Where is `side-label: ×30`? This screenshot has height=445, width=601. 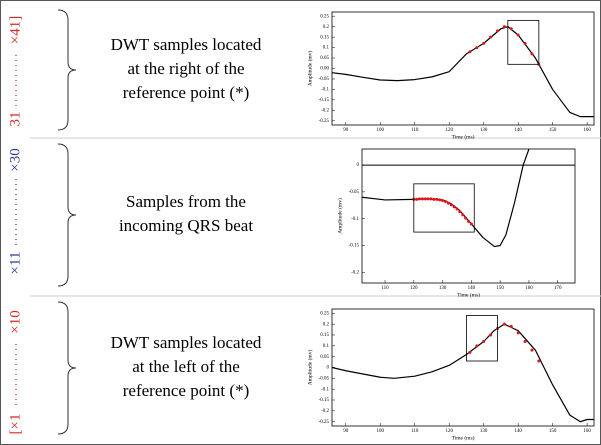
side-label: ×30 is located at coordinates (15, 159).